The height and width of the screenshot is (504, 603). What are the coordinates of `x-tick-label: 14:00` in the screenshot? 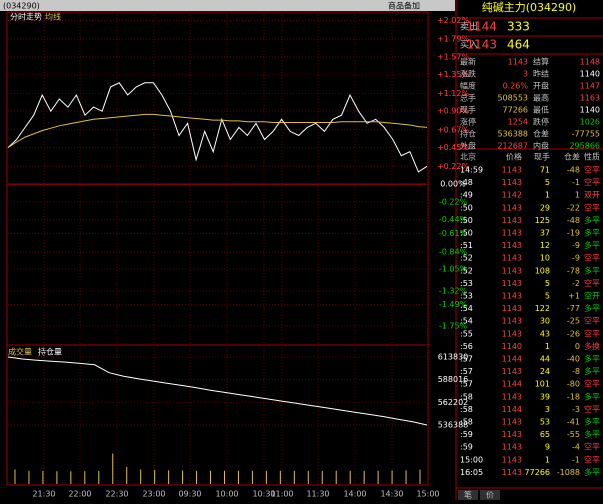 It's located at (354, 494).